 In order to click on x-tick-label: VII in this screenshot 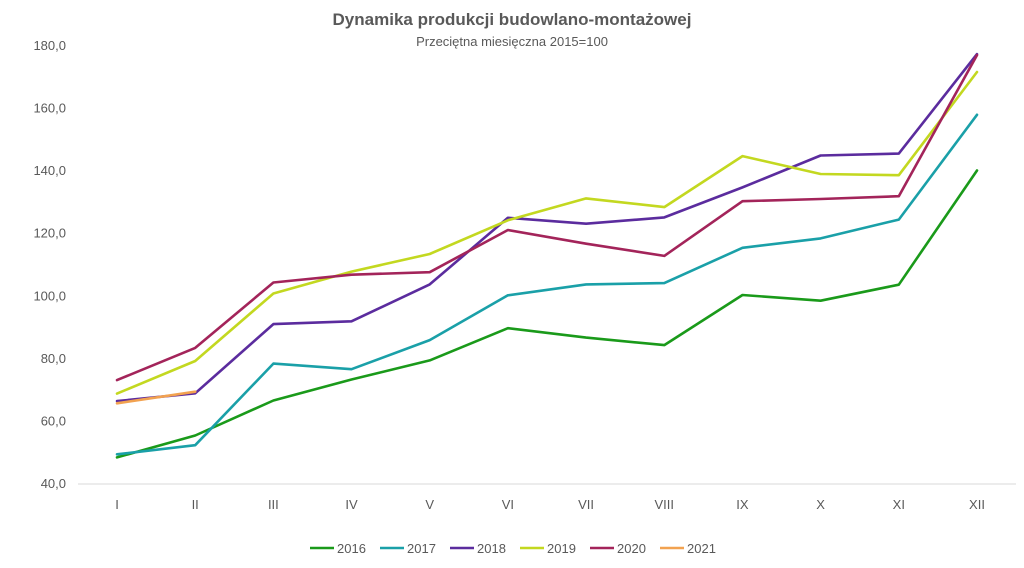, I will do `click(586, 504)`.